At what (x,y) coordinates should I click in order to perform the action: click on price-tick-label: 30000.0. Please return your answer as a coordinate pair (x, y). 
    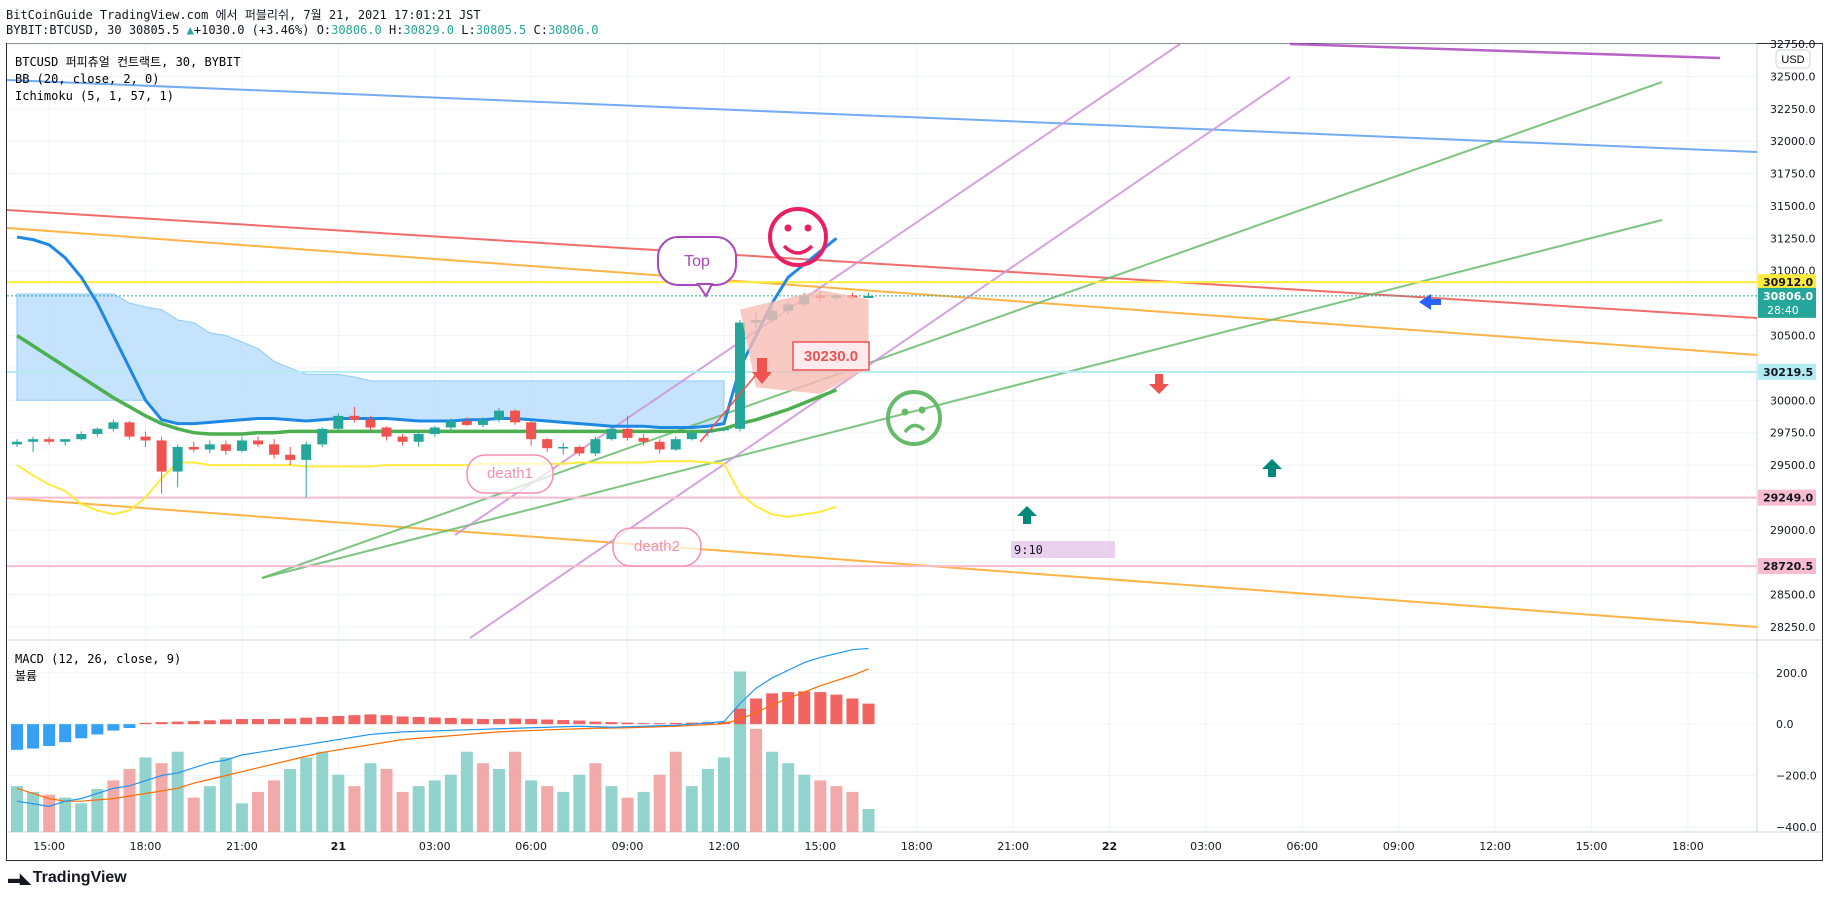
    Looking at the image, I should click on (1793, 400).